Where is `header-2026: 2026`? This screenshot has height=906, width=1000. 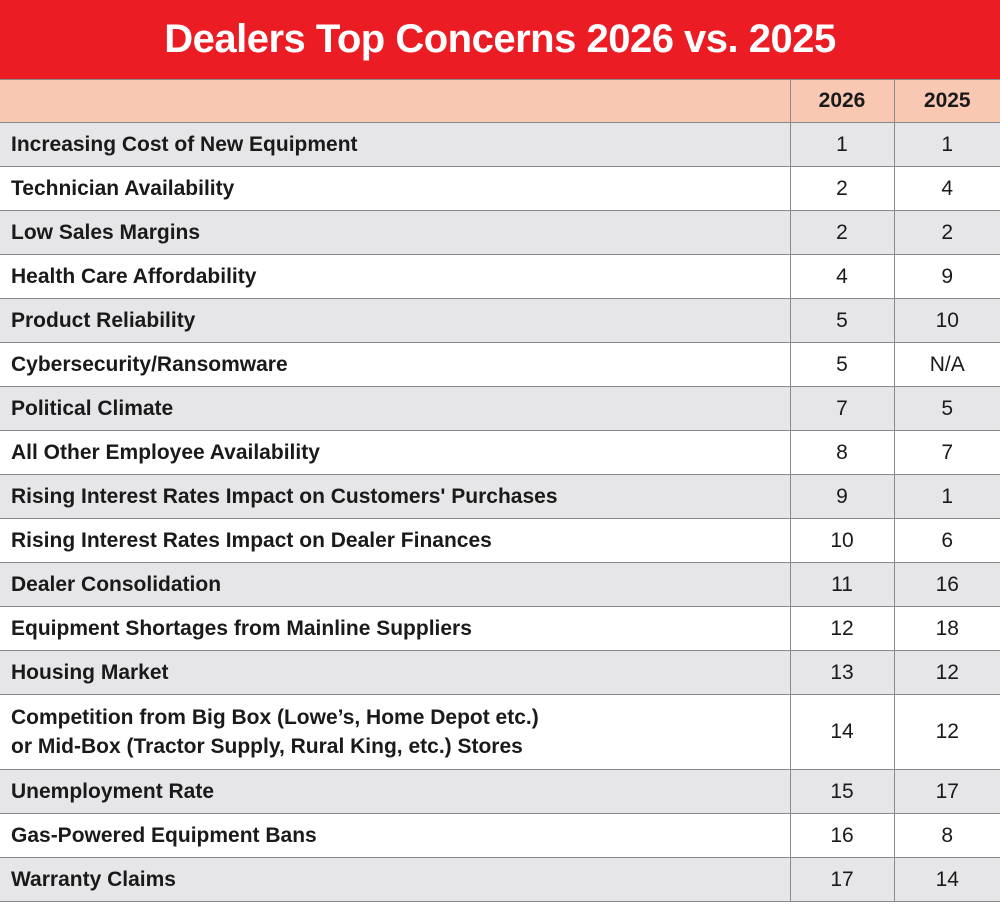
header-2026: 2026 is located at coordinates (842, 101).